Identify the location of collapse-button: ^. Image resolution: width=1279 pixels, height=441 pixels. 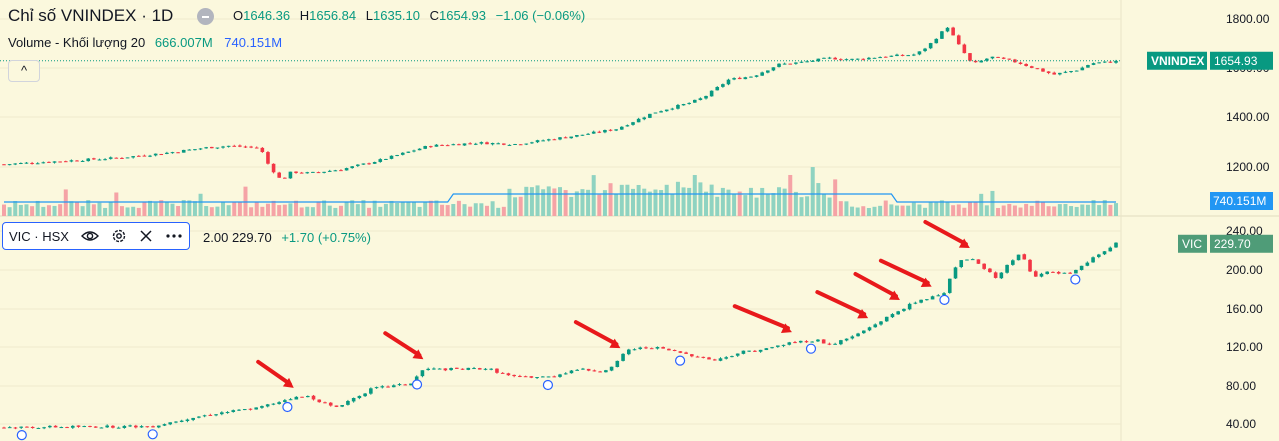
(24, 71).